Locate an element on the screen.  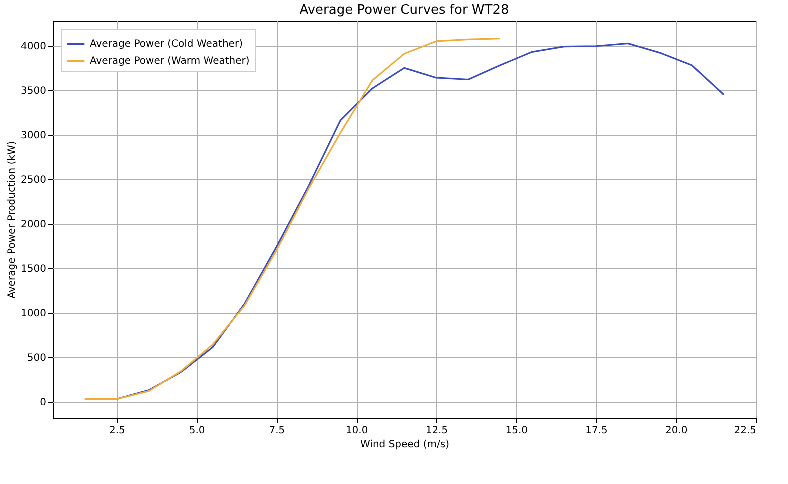
x-tick-label: 22.5 is located at coordinates (745, 431).